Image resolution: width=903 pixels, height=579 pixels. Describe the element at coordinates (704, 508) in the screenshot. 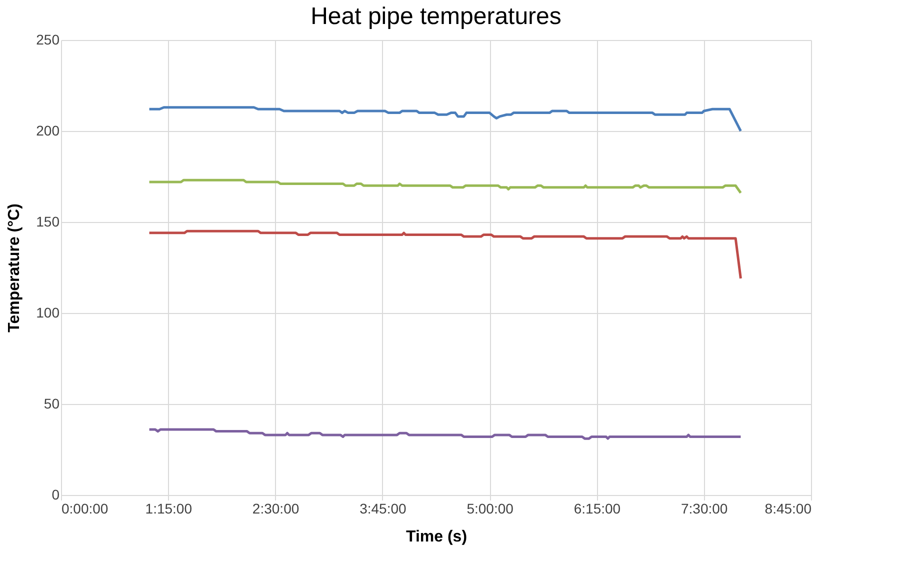

I see `x-tick-label: 7:30:00` at that location.